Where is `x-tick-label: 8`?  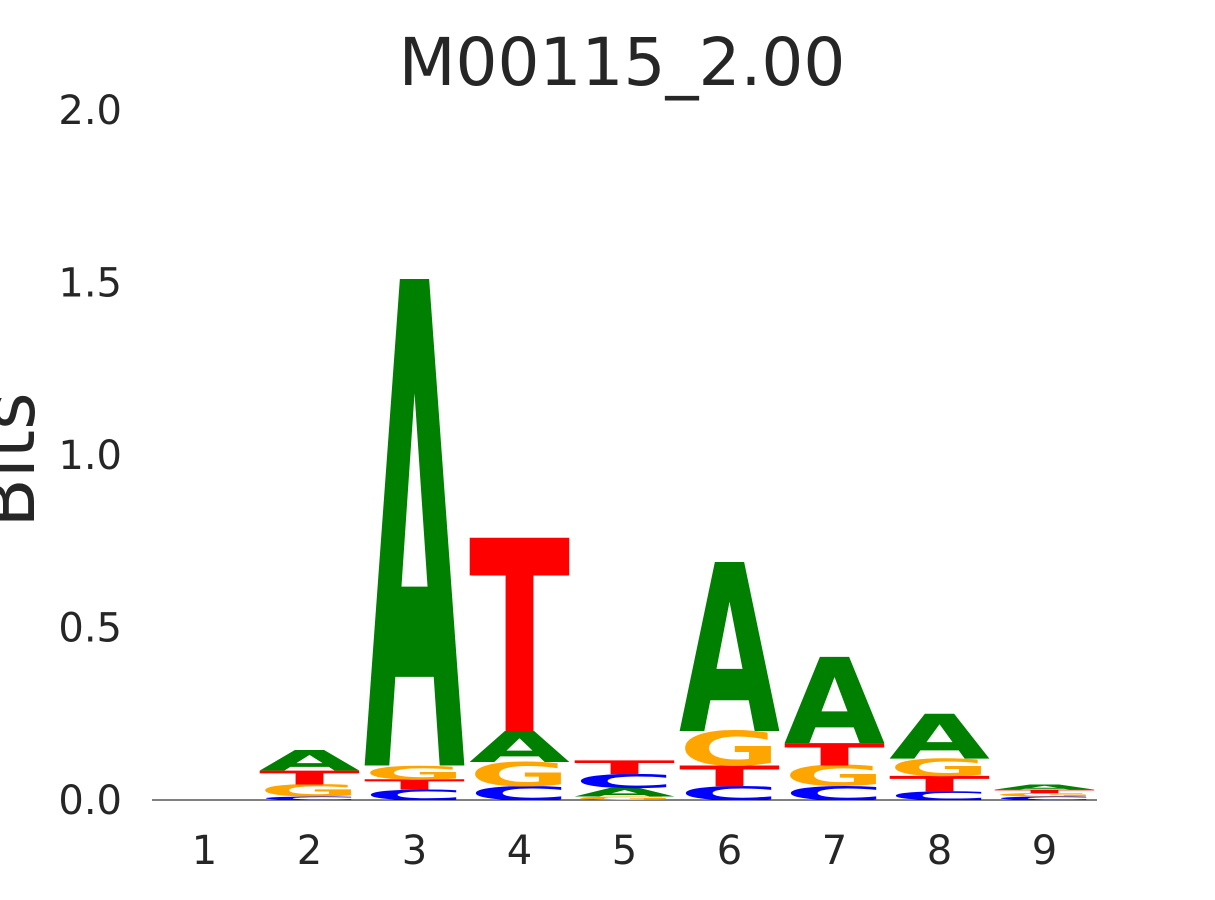 x-tick-label: 8 is located at coordinates (939, 851).